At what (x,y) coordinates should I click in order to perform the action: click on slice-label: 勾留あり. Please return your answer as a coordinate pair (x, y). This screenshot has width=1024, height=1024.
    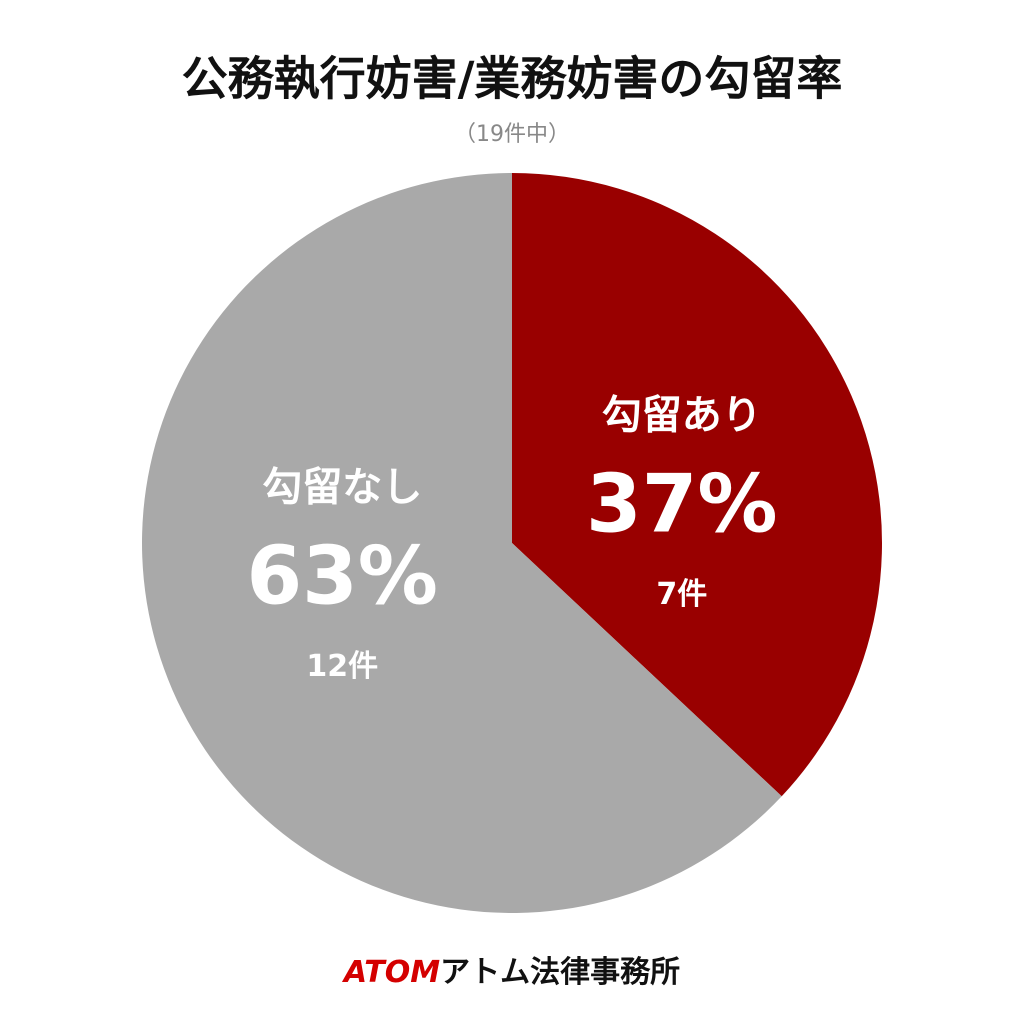
    Looking at the image, I should click on (682, 416).